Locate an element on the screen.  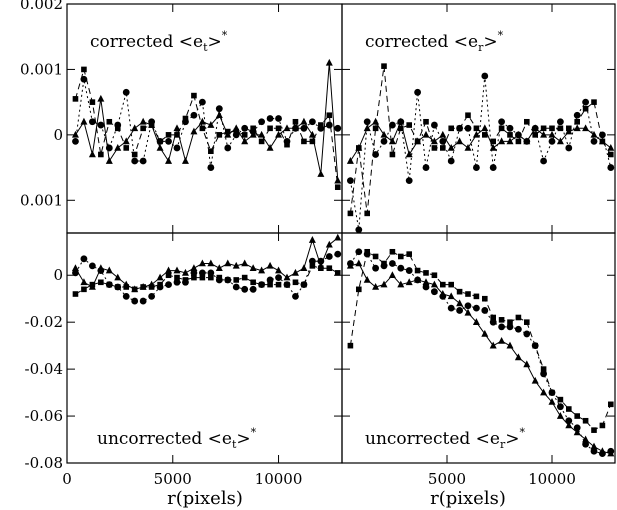
panel-label-bottom-right: uncorrected <er>* is located at coordinates (445, 438).